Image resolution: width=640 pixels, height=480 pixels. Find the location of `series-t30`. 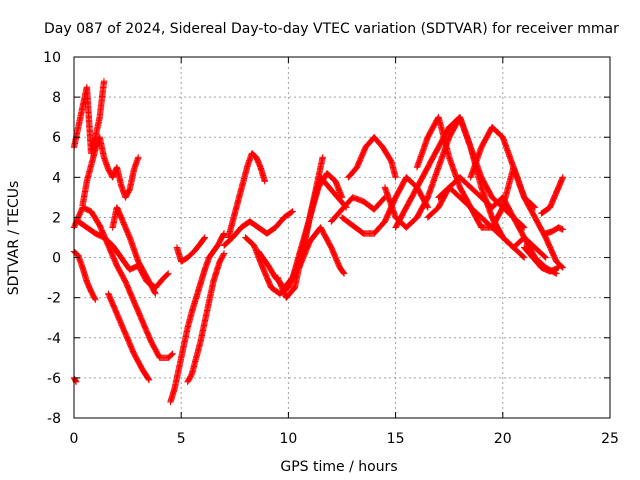

series-t30 is located at coordinates (554, 230).